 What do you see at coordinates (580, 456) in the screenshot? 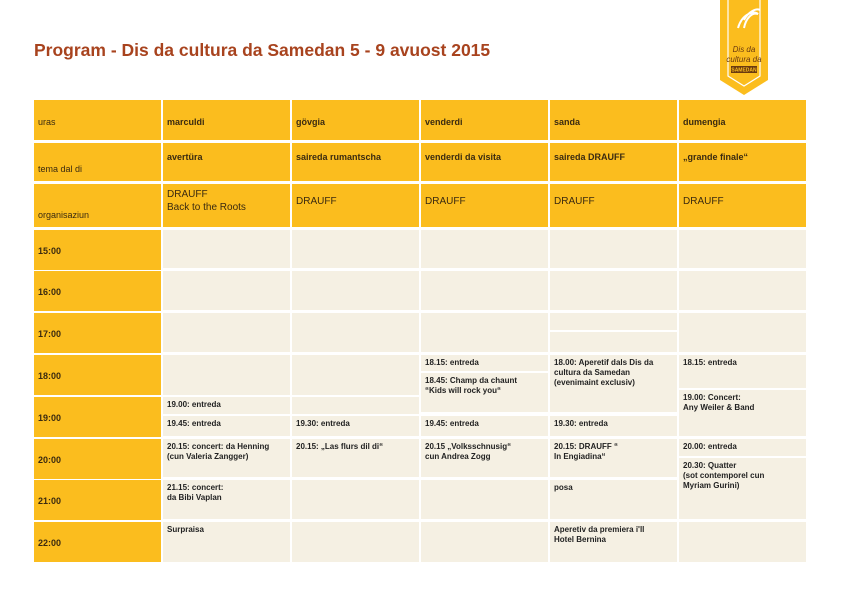
I see `text: In Engiadina“` at bounding box center [580, 456].